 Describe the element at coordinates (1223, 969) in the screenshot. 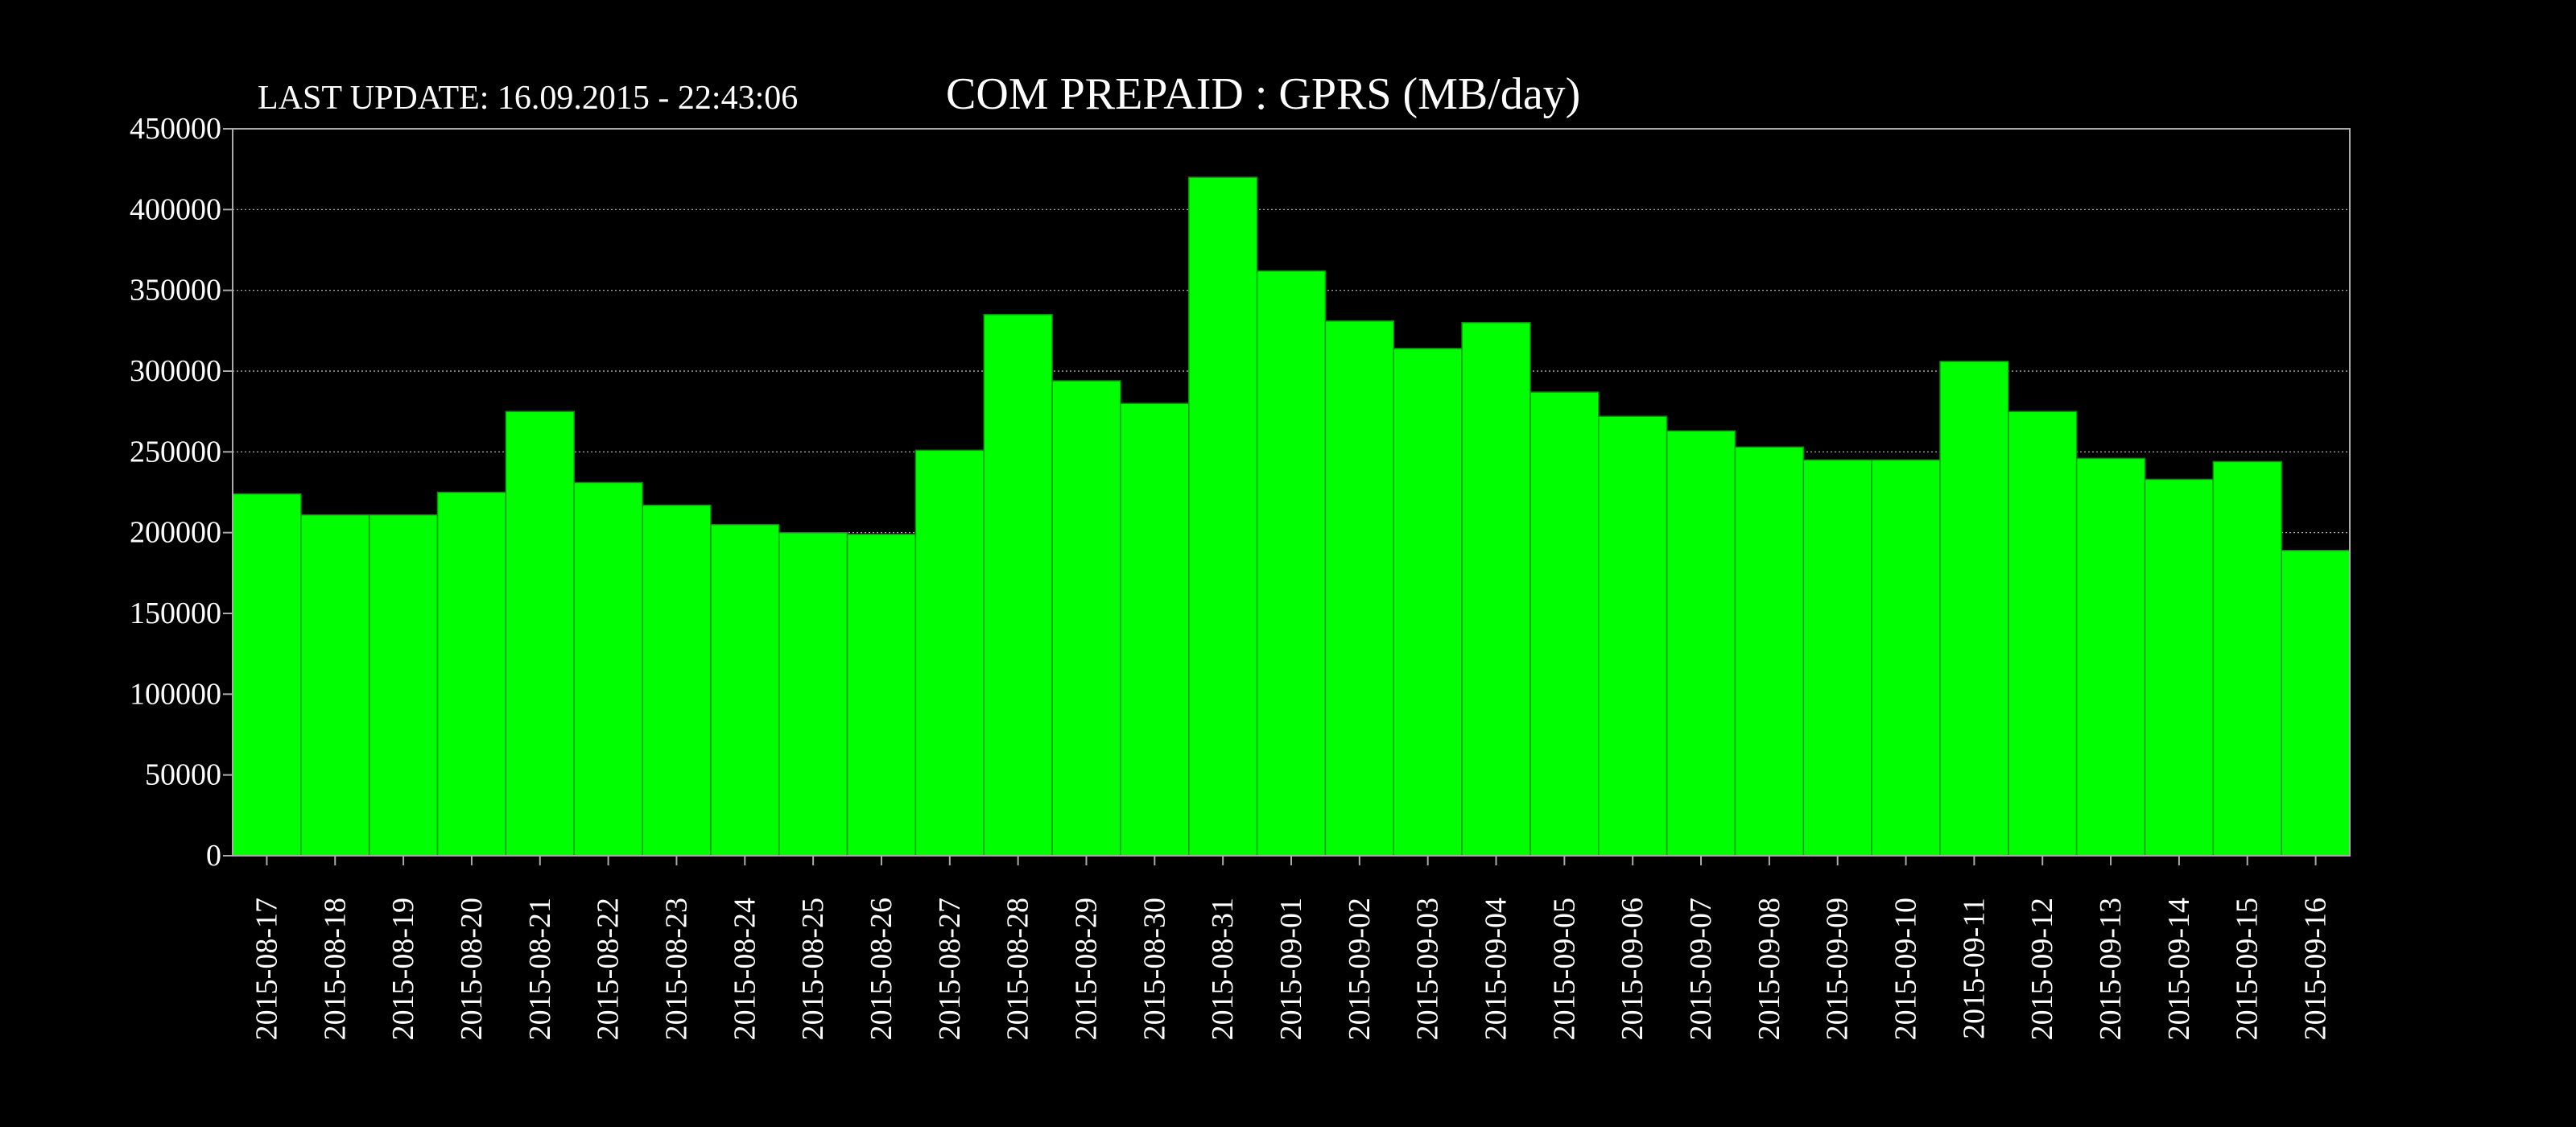

I see `x-tick-label: 2015-08-31` at that location.